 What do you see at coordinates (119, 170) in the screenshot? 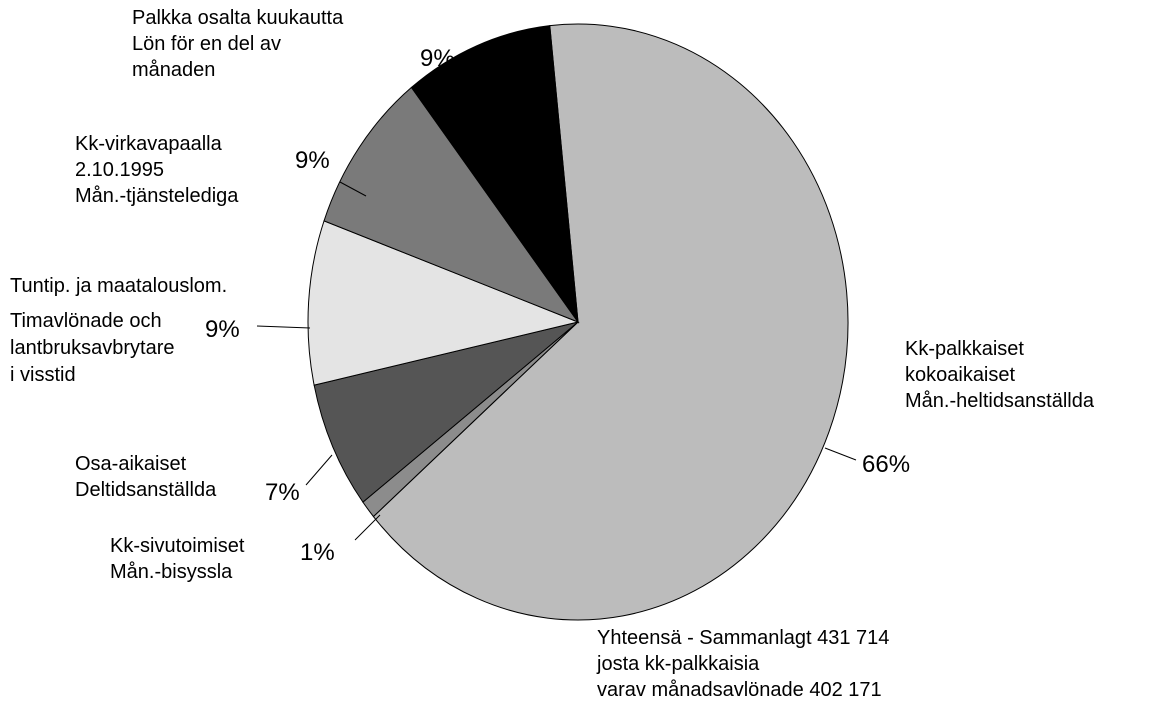
I see `slice-label: 2.10.1995` at bounding box center [119, 170].